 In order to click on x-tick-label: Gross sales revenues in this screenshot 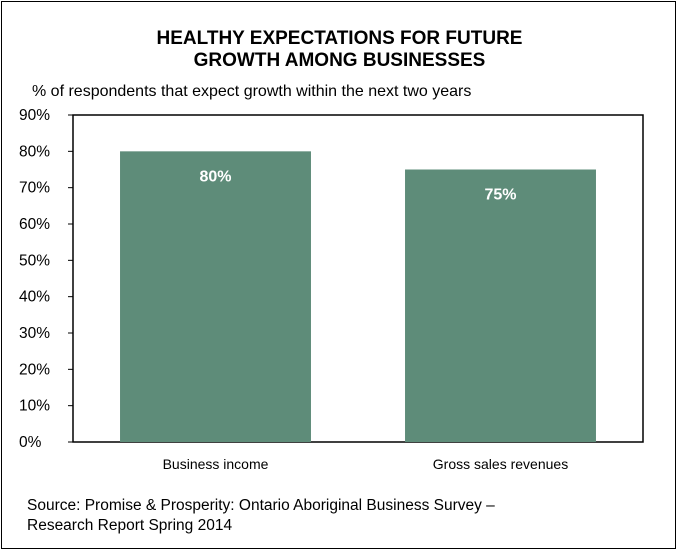, I will do `click(500, 464)`.